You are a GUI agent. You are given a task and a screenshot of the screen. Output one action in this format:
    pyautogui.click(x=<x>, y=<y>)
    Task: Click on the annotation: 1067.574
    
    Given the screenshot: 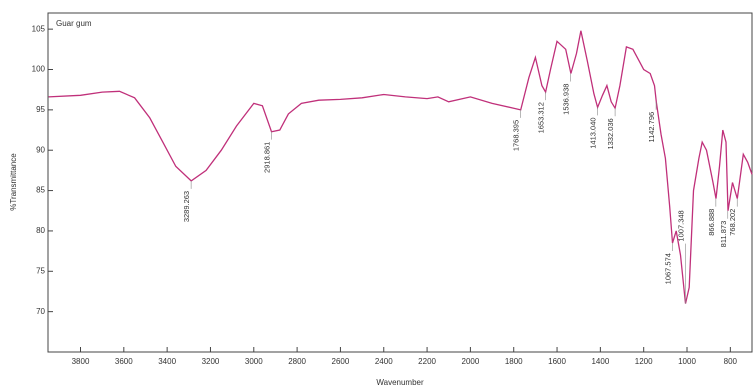 What is the action you would take?
    pyautogui.click(x=667, y=268)
    